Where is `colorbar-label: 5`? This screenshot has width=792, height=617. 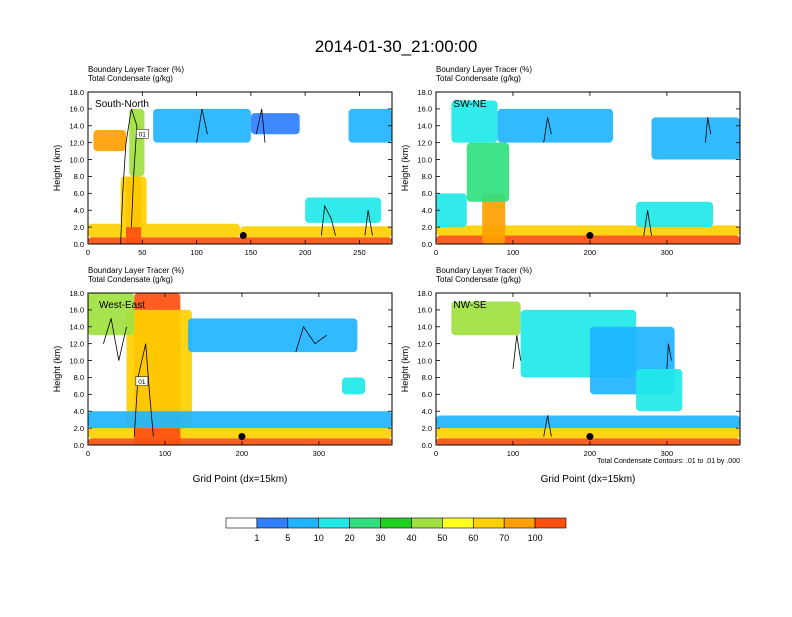
colorbar-label: 5 is located at coordinates (287, 538).